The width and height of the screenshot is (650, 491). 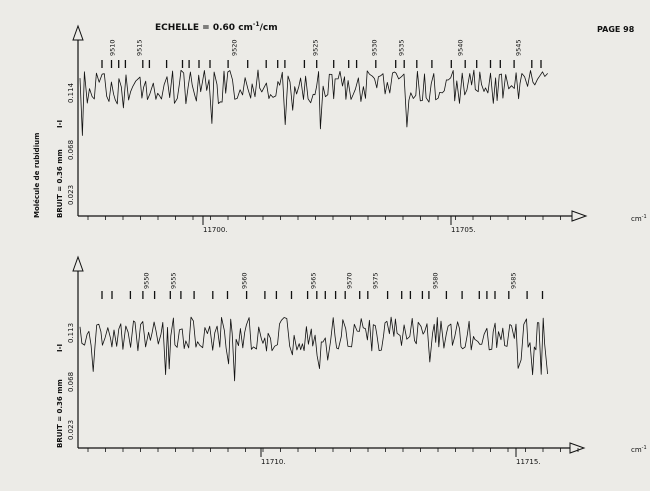 I want to click on line-id-label: 9575, so click(x=376, y=280).